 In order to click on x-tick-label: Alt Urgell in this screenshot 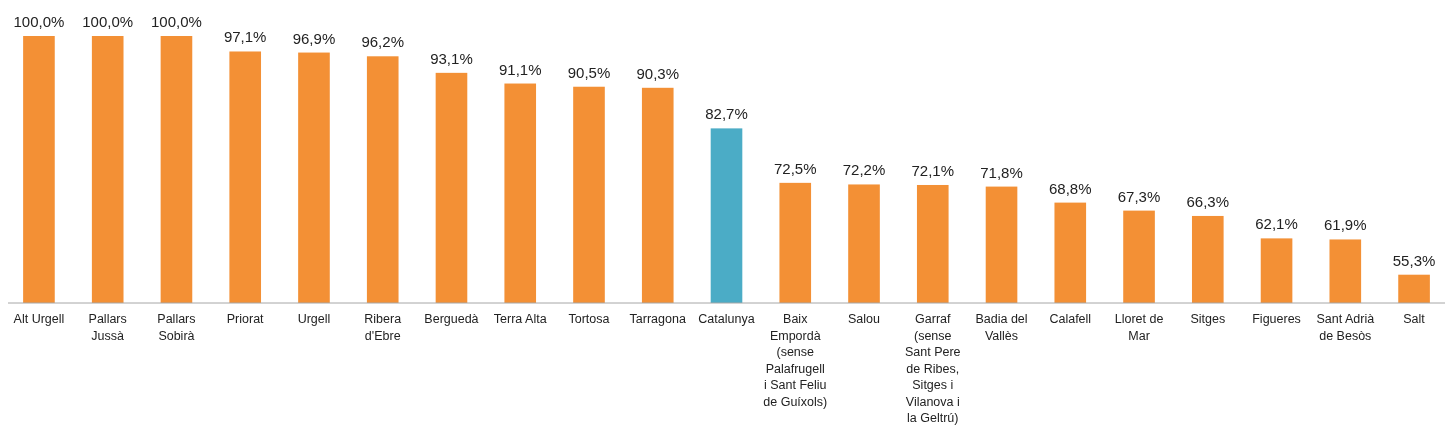, I will do `click(39, 319)`.